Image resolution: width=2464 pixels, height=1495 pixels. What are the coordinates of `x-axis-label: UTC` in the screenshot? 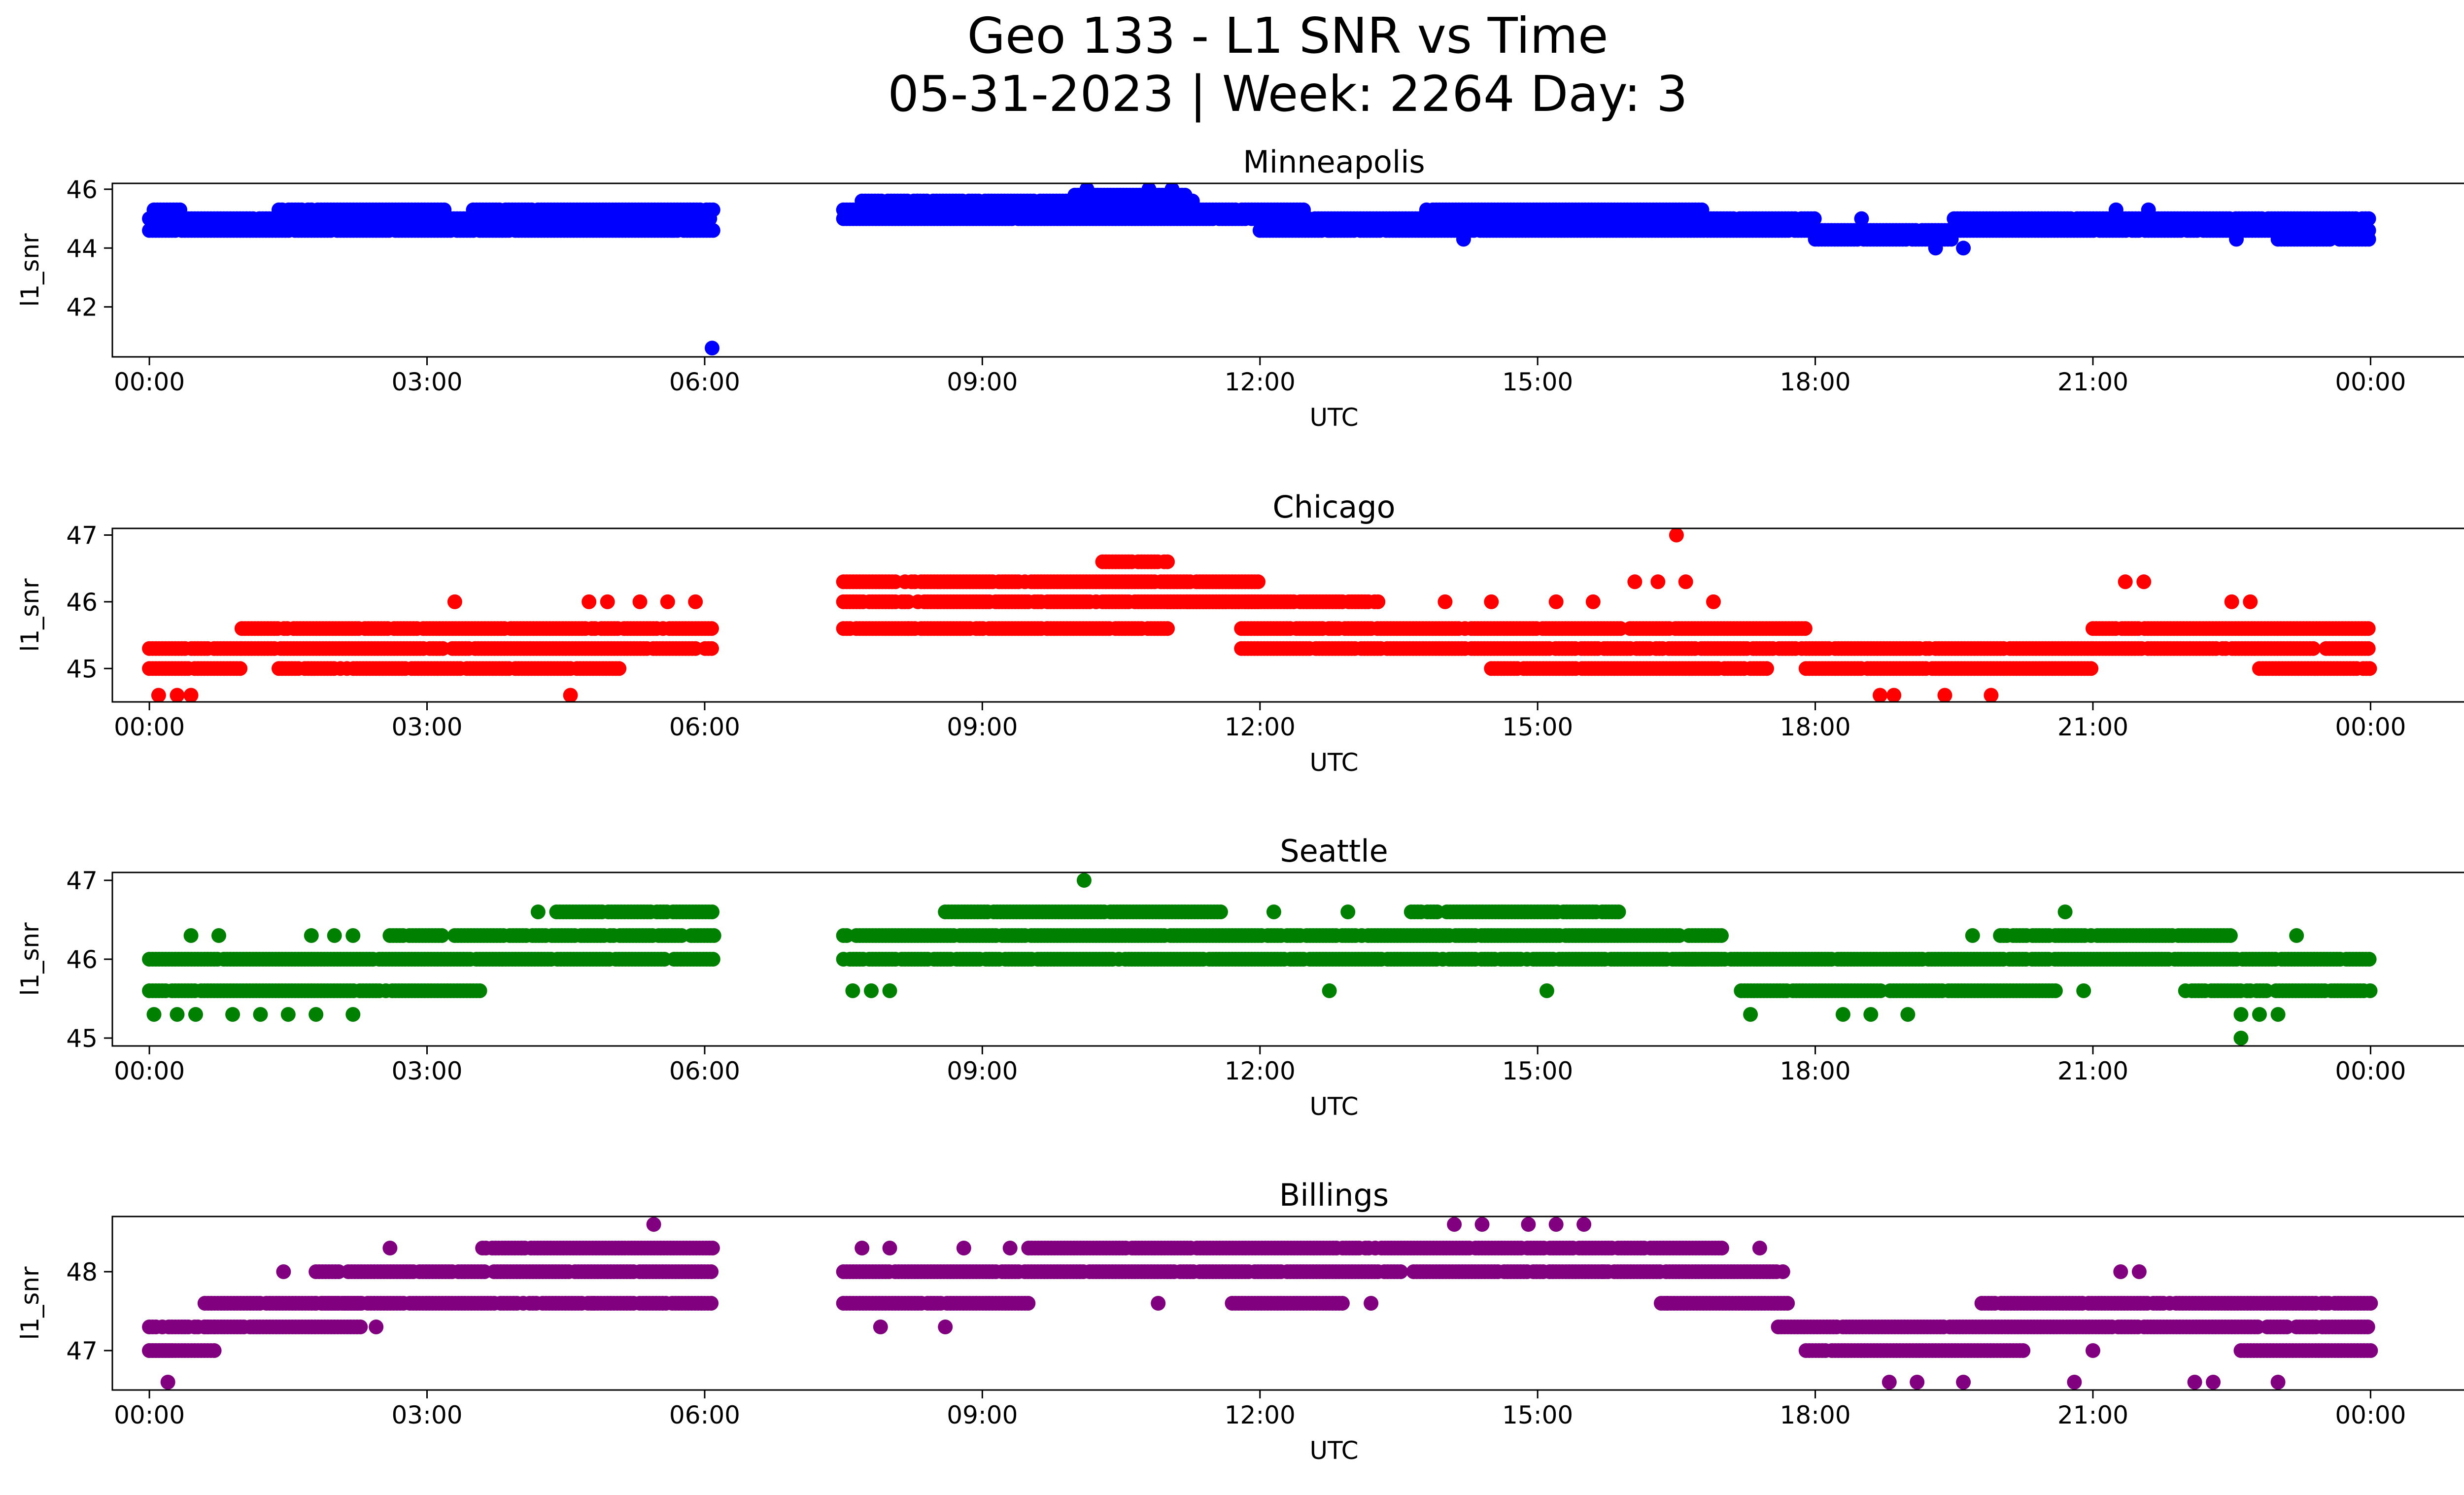 It's located at (1333, 762).